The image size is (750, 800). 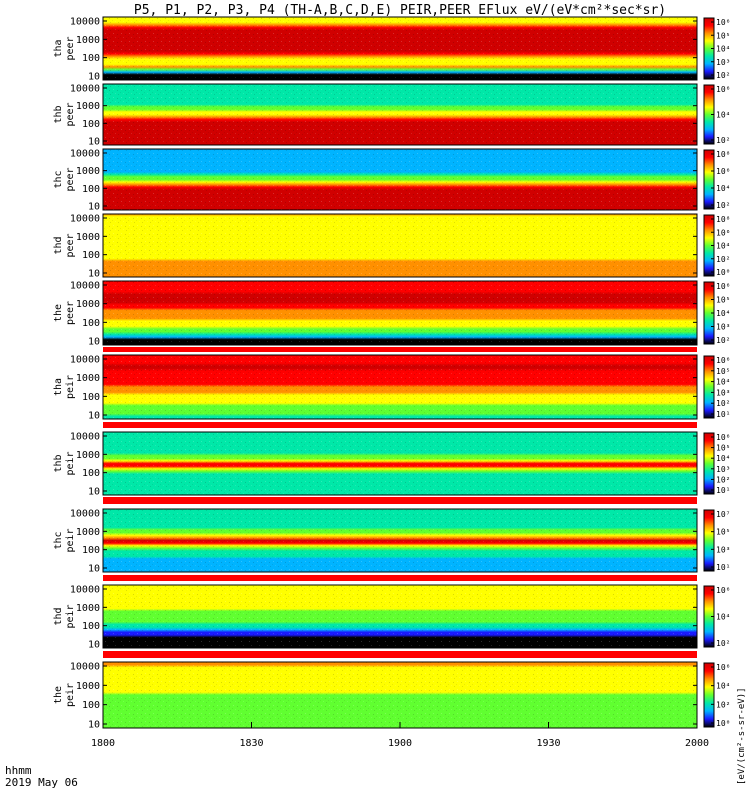 I want to click on panel-the-peir: 10000 1000 100 10 the peir 10⁶ 10⁴ 10² 10⁰, so click(x=391, y=696).